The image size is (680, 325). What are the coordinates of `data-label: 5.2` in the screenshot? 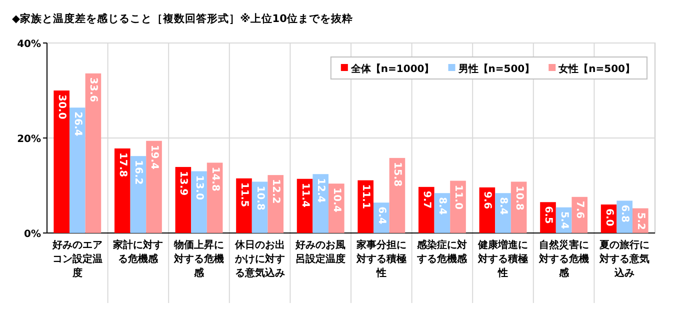 It's located at (640, 221).